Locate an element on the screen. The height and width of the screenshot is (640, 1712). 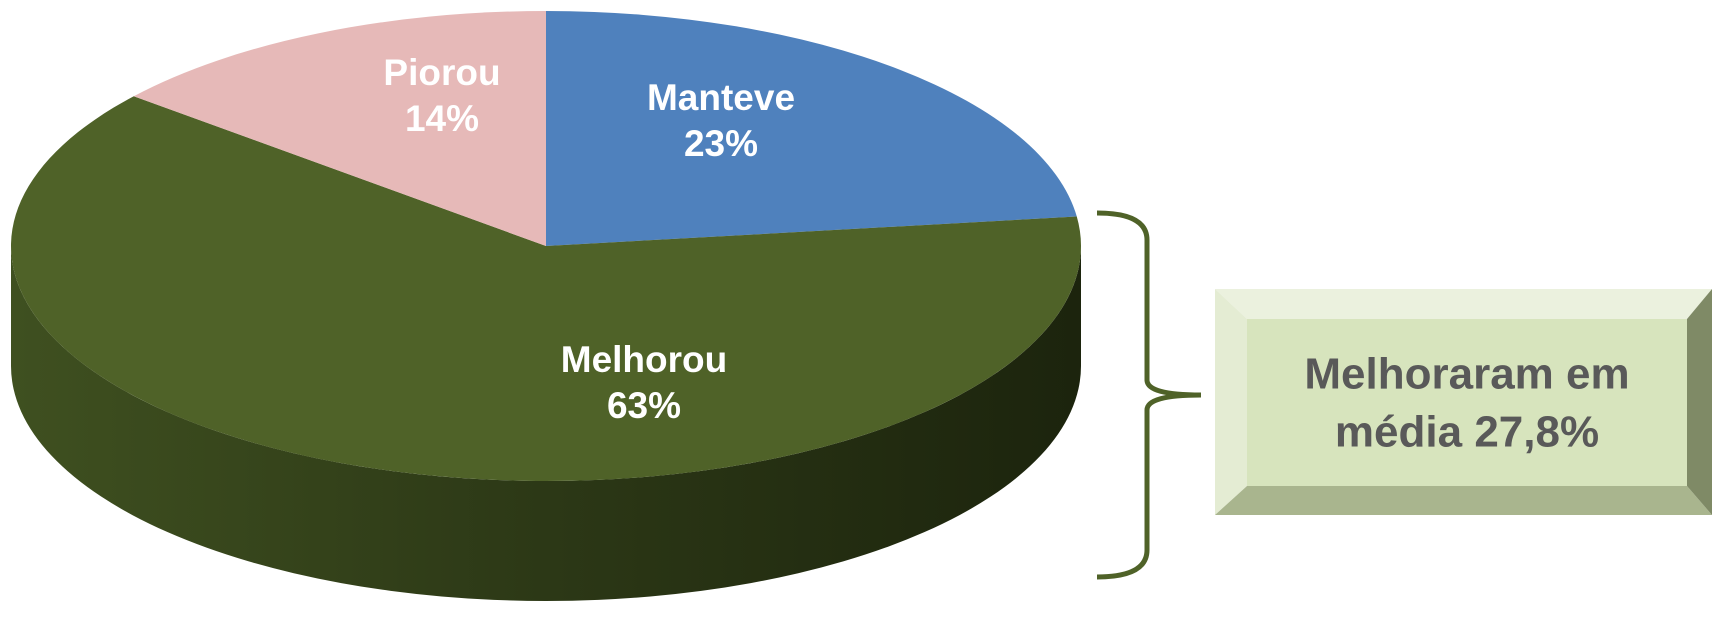
bracket is located at coordinates (1149, 395).